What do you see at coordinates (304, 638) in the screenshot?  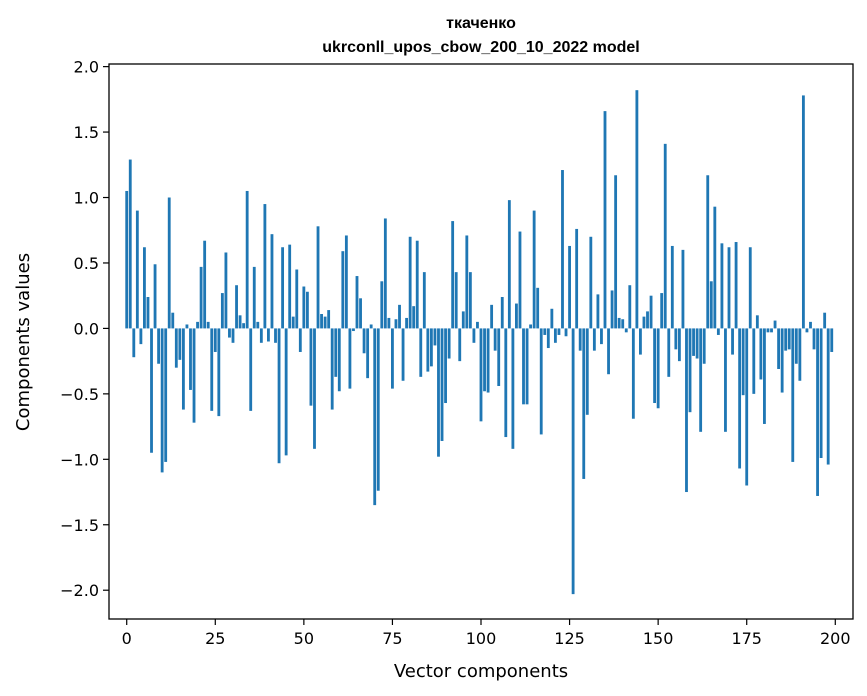 I see `x-tick-label: 50` at bounding box center [304, 638].